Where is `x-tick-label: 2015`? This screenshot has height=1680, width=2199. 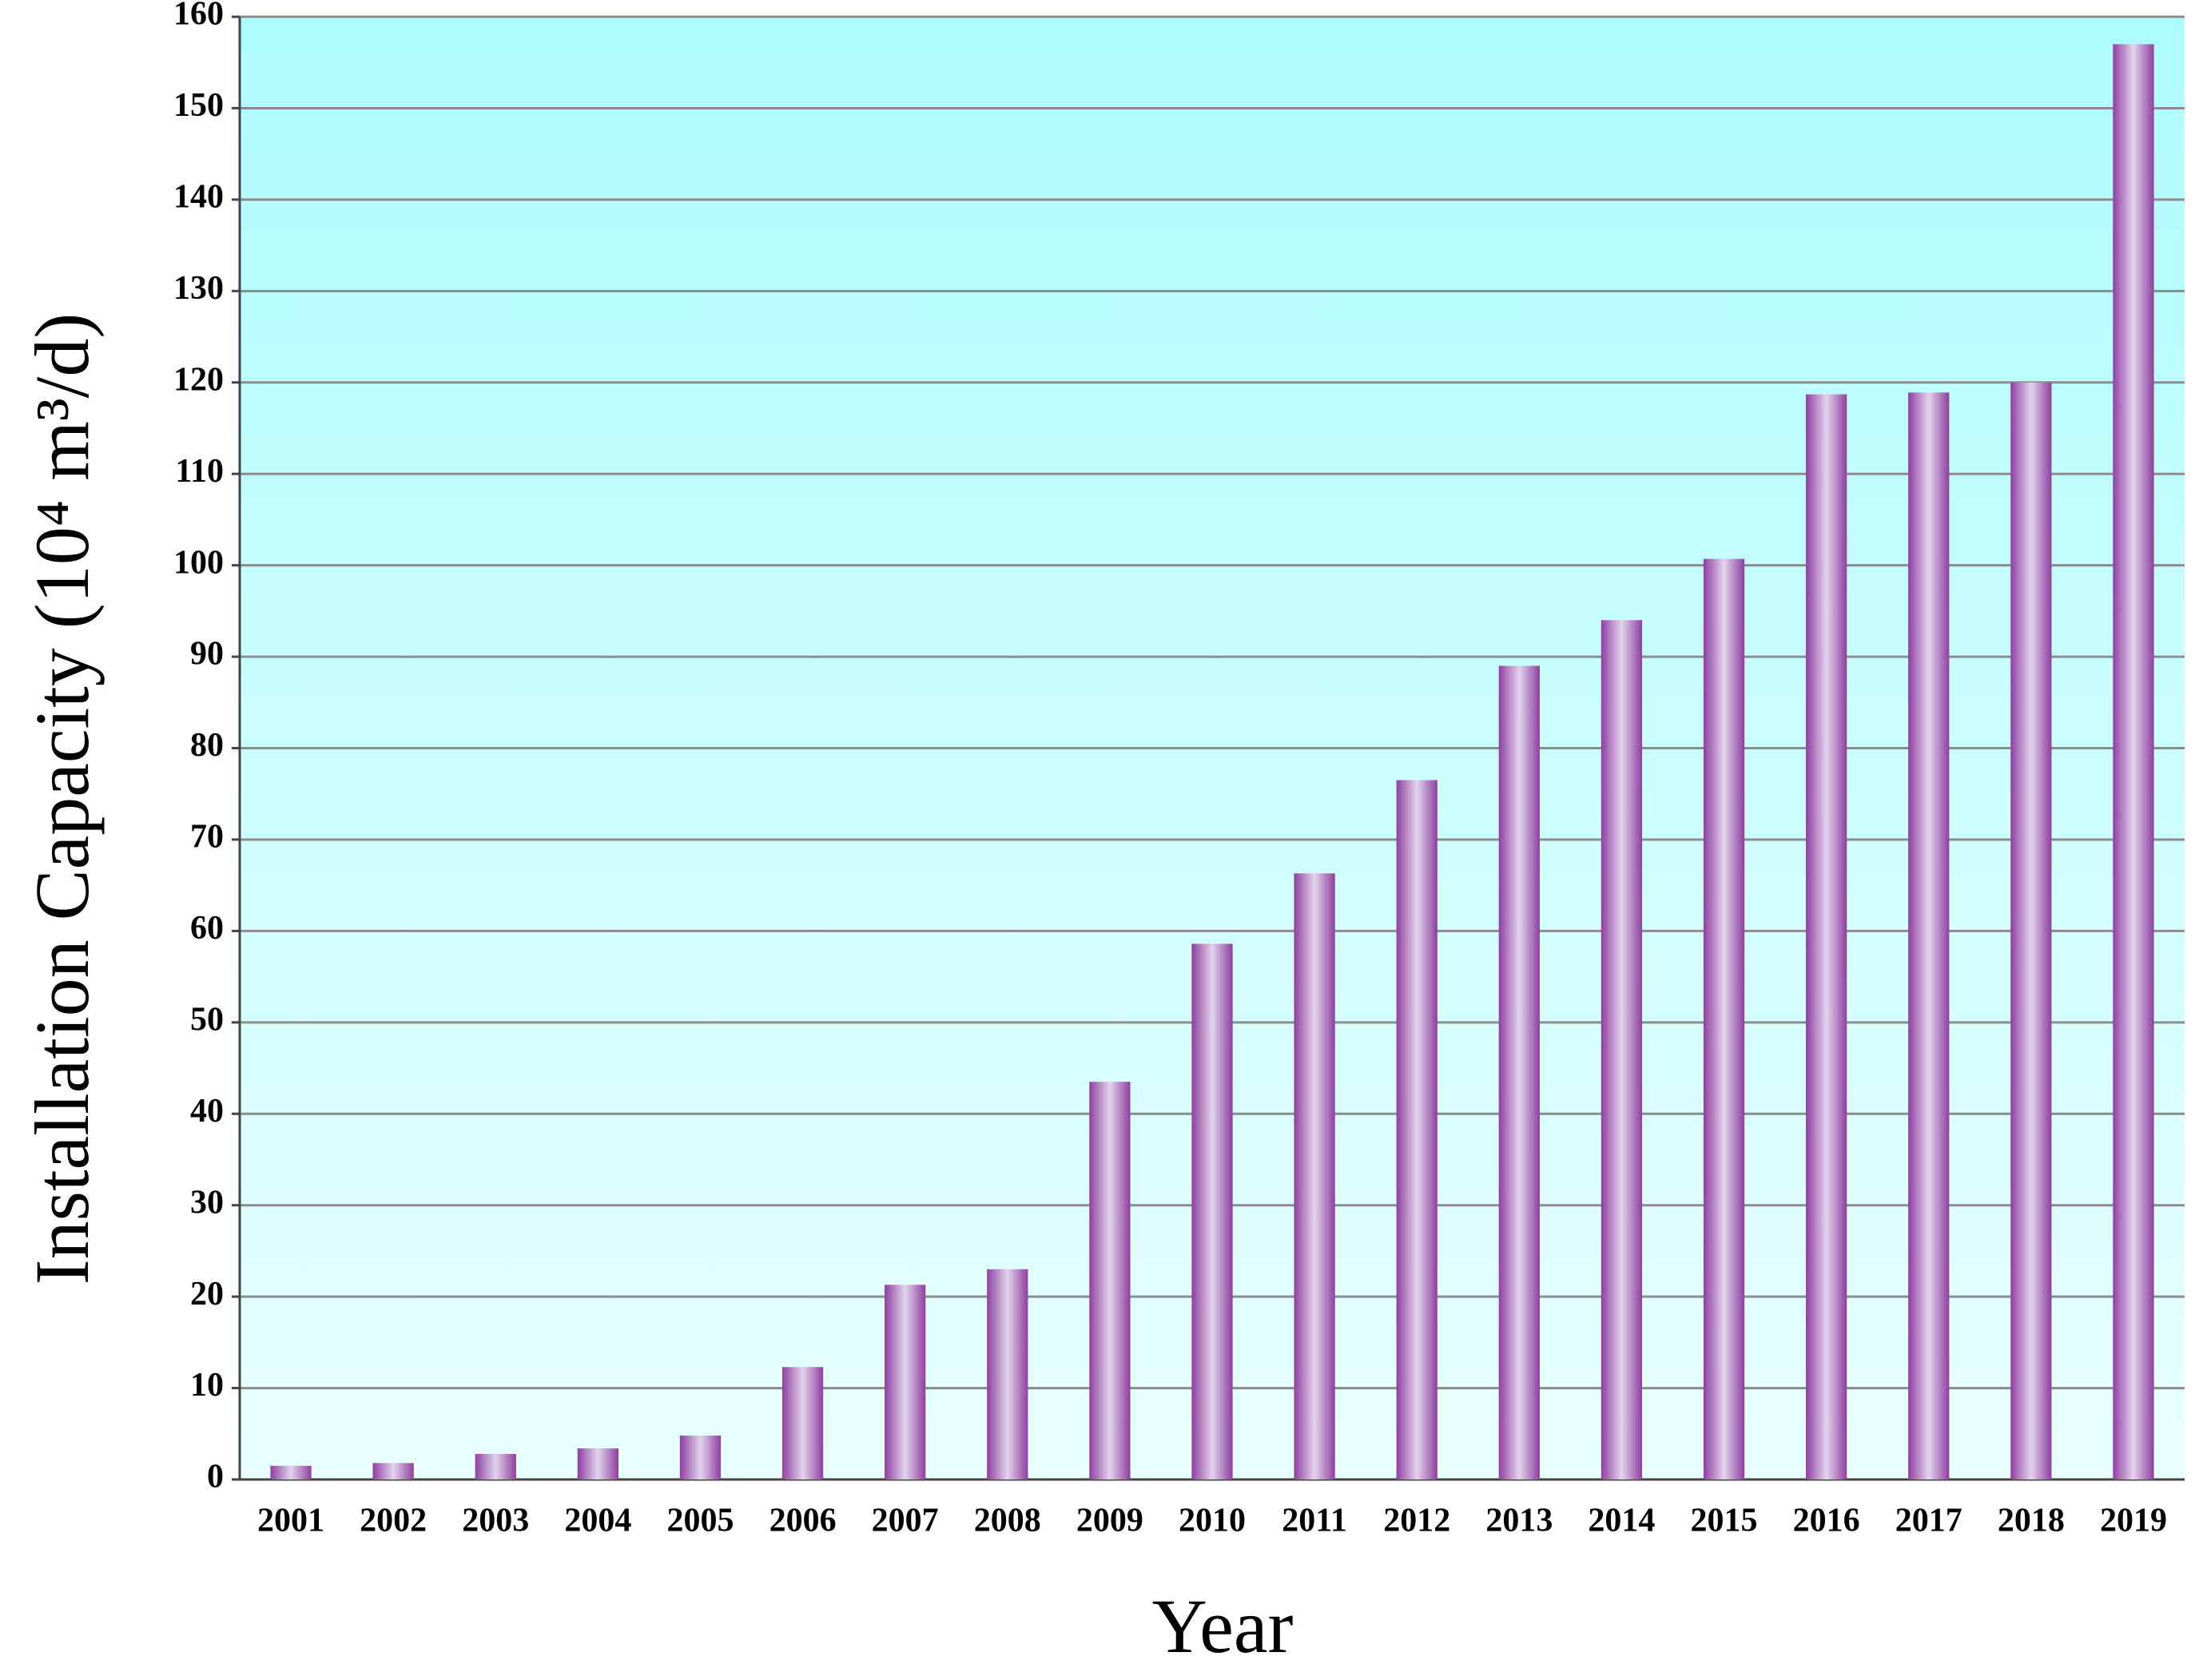
x-tick-label: 2015 is located at coordinates (1724, 1521).